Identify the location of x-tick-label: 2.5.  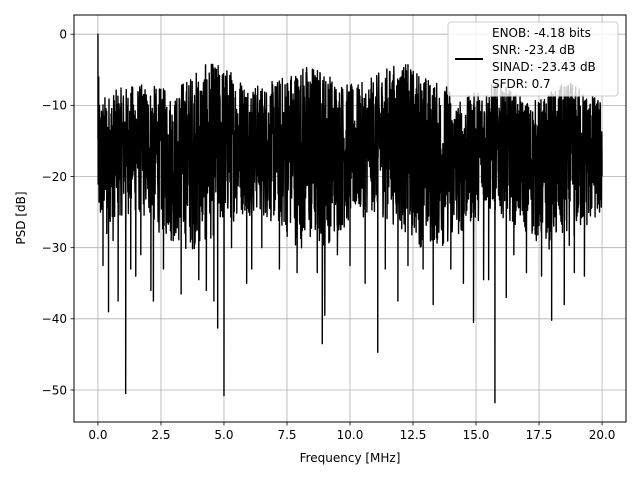
(160, 435).